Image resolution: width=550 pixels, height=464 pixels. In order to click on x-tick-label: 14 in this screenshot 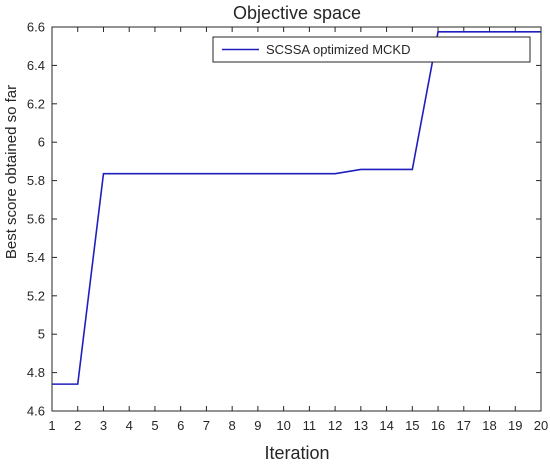, I will do `click(386, 425)`.